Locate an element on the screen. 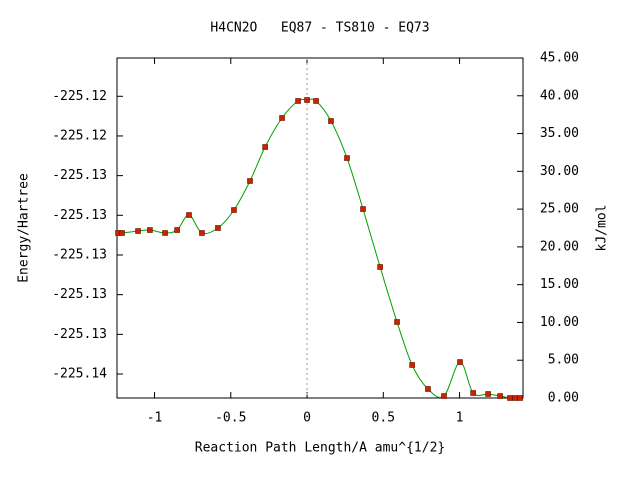 This screenshot has width=640, height=480. y-axis-label: Energy/Hartree is located at coordinates (24, 228).